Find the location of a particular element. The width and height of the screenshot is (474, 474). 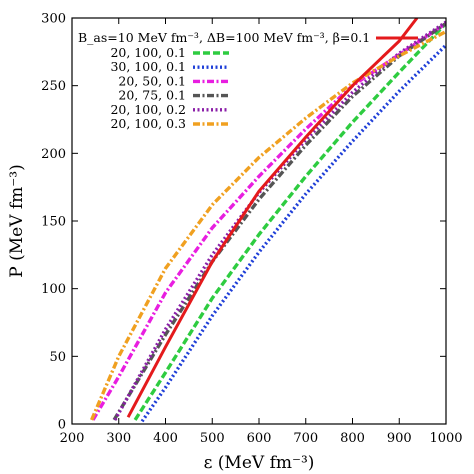

x-tick-label: 800 is located at coordinates (352, 438).